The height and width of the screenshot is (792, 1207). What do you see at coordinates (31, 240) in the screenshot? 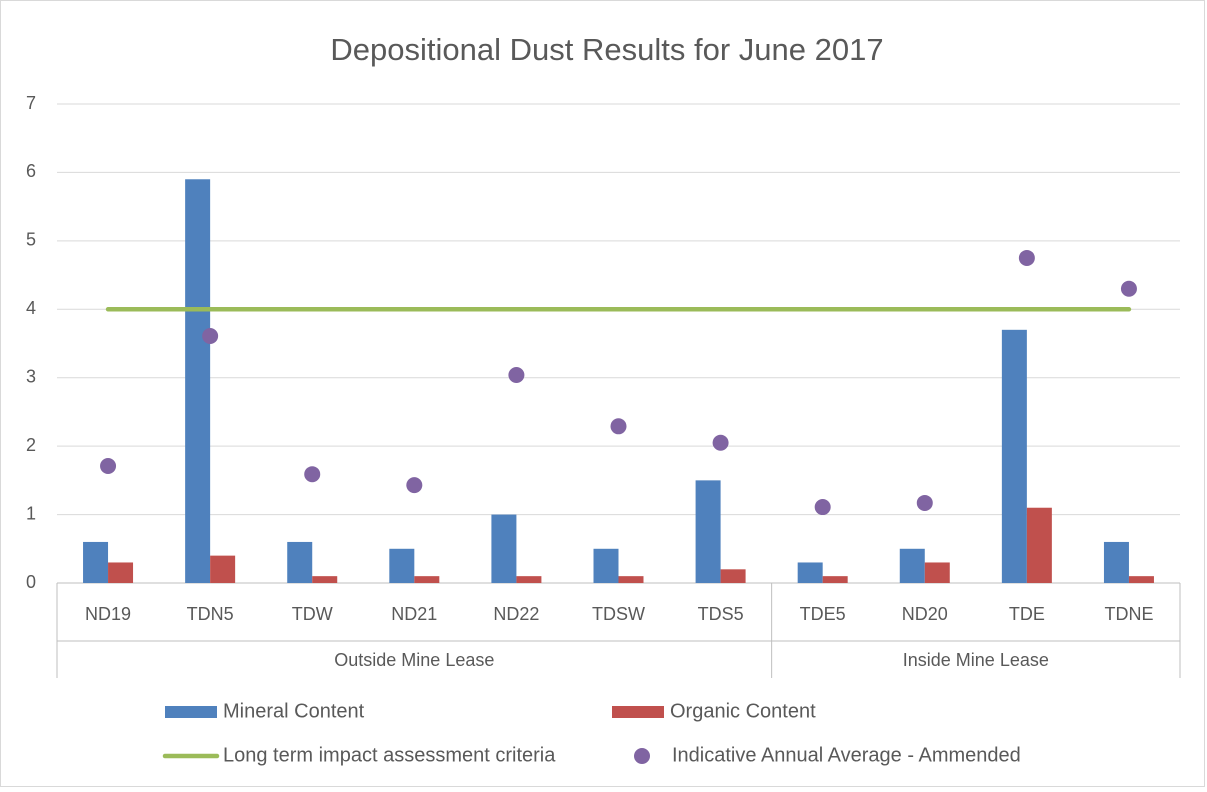
I see `y-tick-label: 5` at bounding box center [31, 240].